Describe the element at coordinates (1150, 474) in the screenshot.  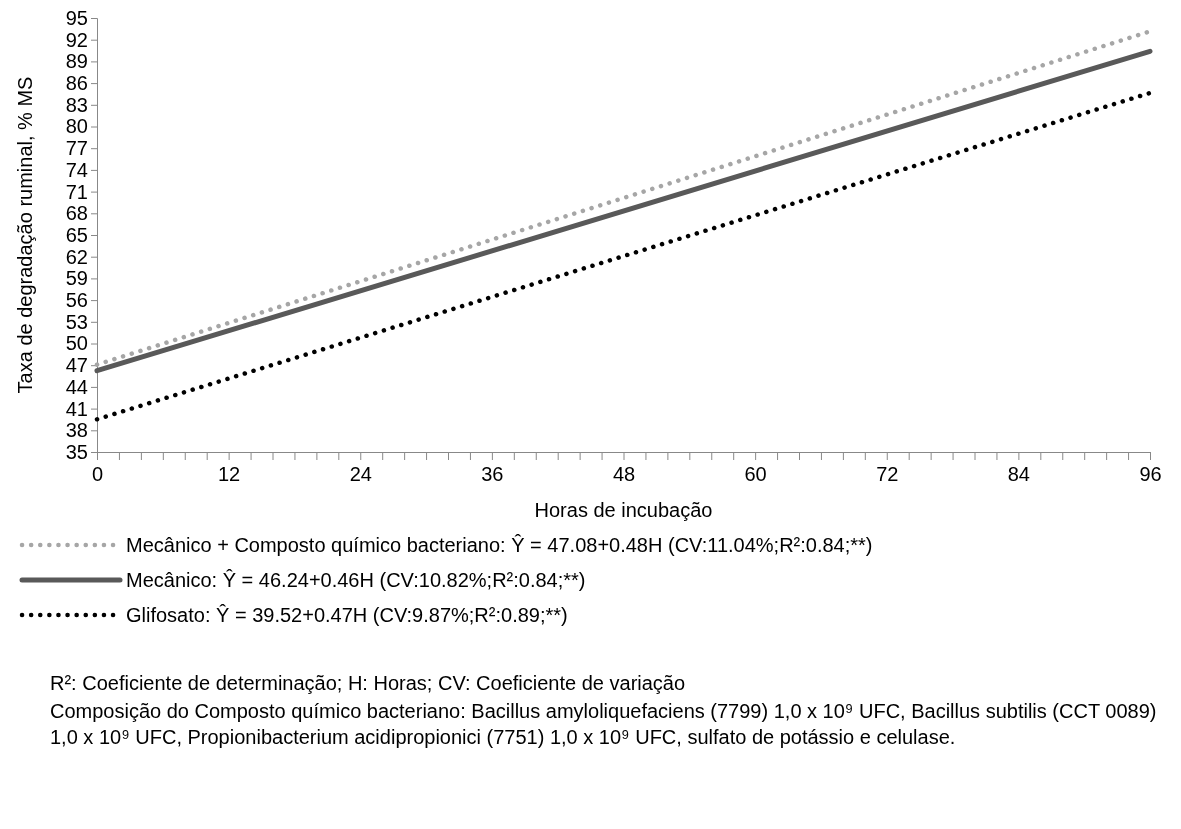
I see `x-tick-label: 96` at that location.